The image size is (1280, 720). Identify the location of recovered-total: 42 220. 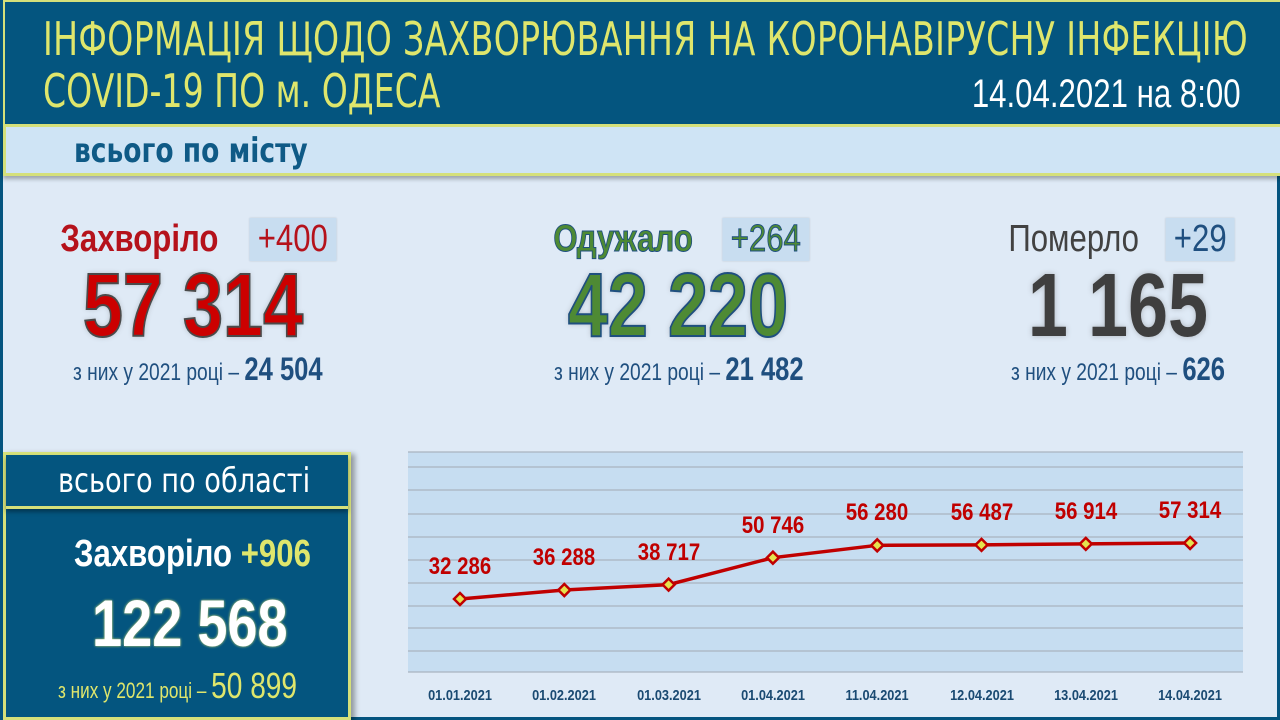
(678, 306).